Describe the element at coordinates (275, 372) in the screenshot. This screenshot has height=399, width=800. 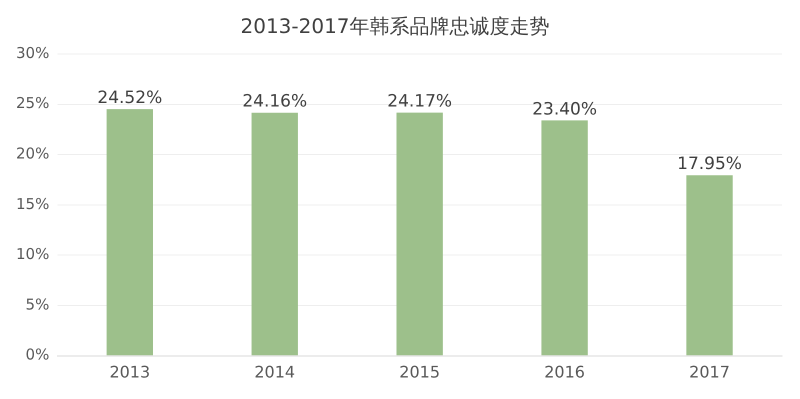
I see `x-tick-label: 2014` at that location.